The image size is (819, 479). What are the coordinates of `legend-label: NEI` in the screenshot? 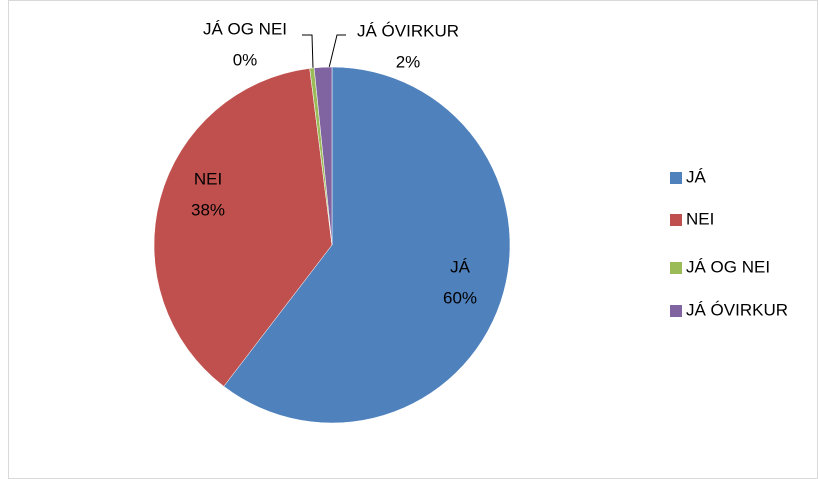 It's located at (700, 218).